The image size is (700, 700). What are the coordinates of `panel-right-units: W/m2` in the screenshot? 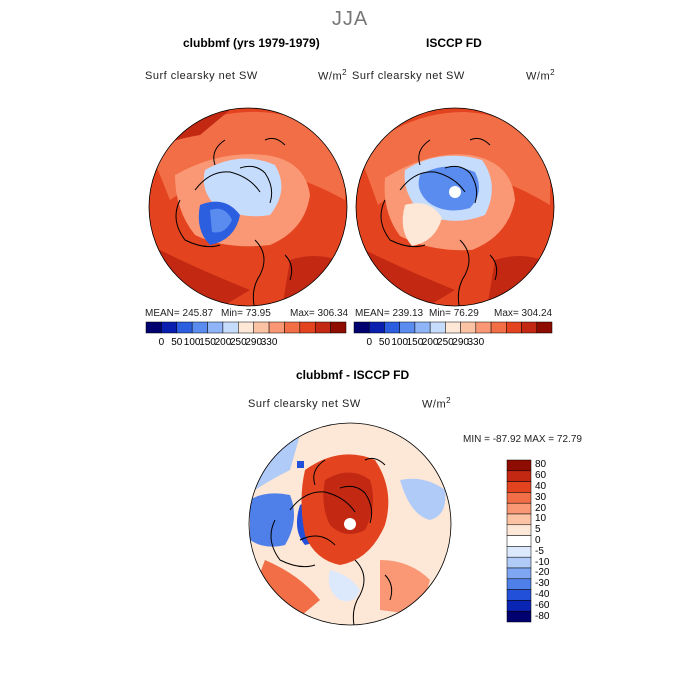 It's located at (541, 75).